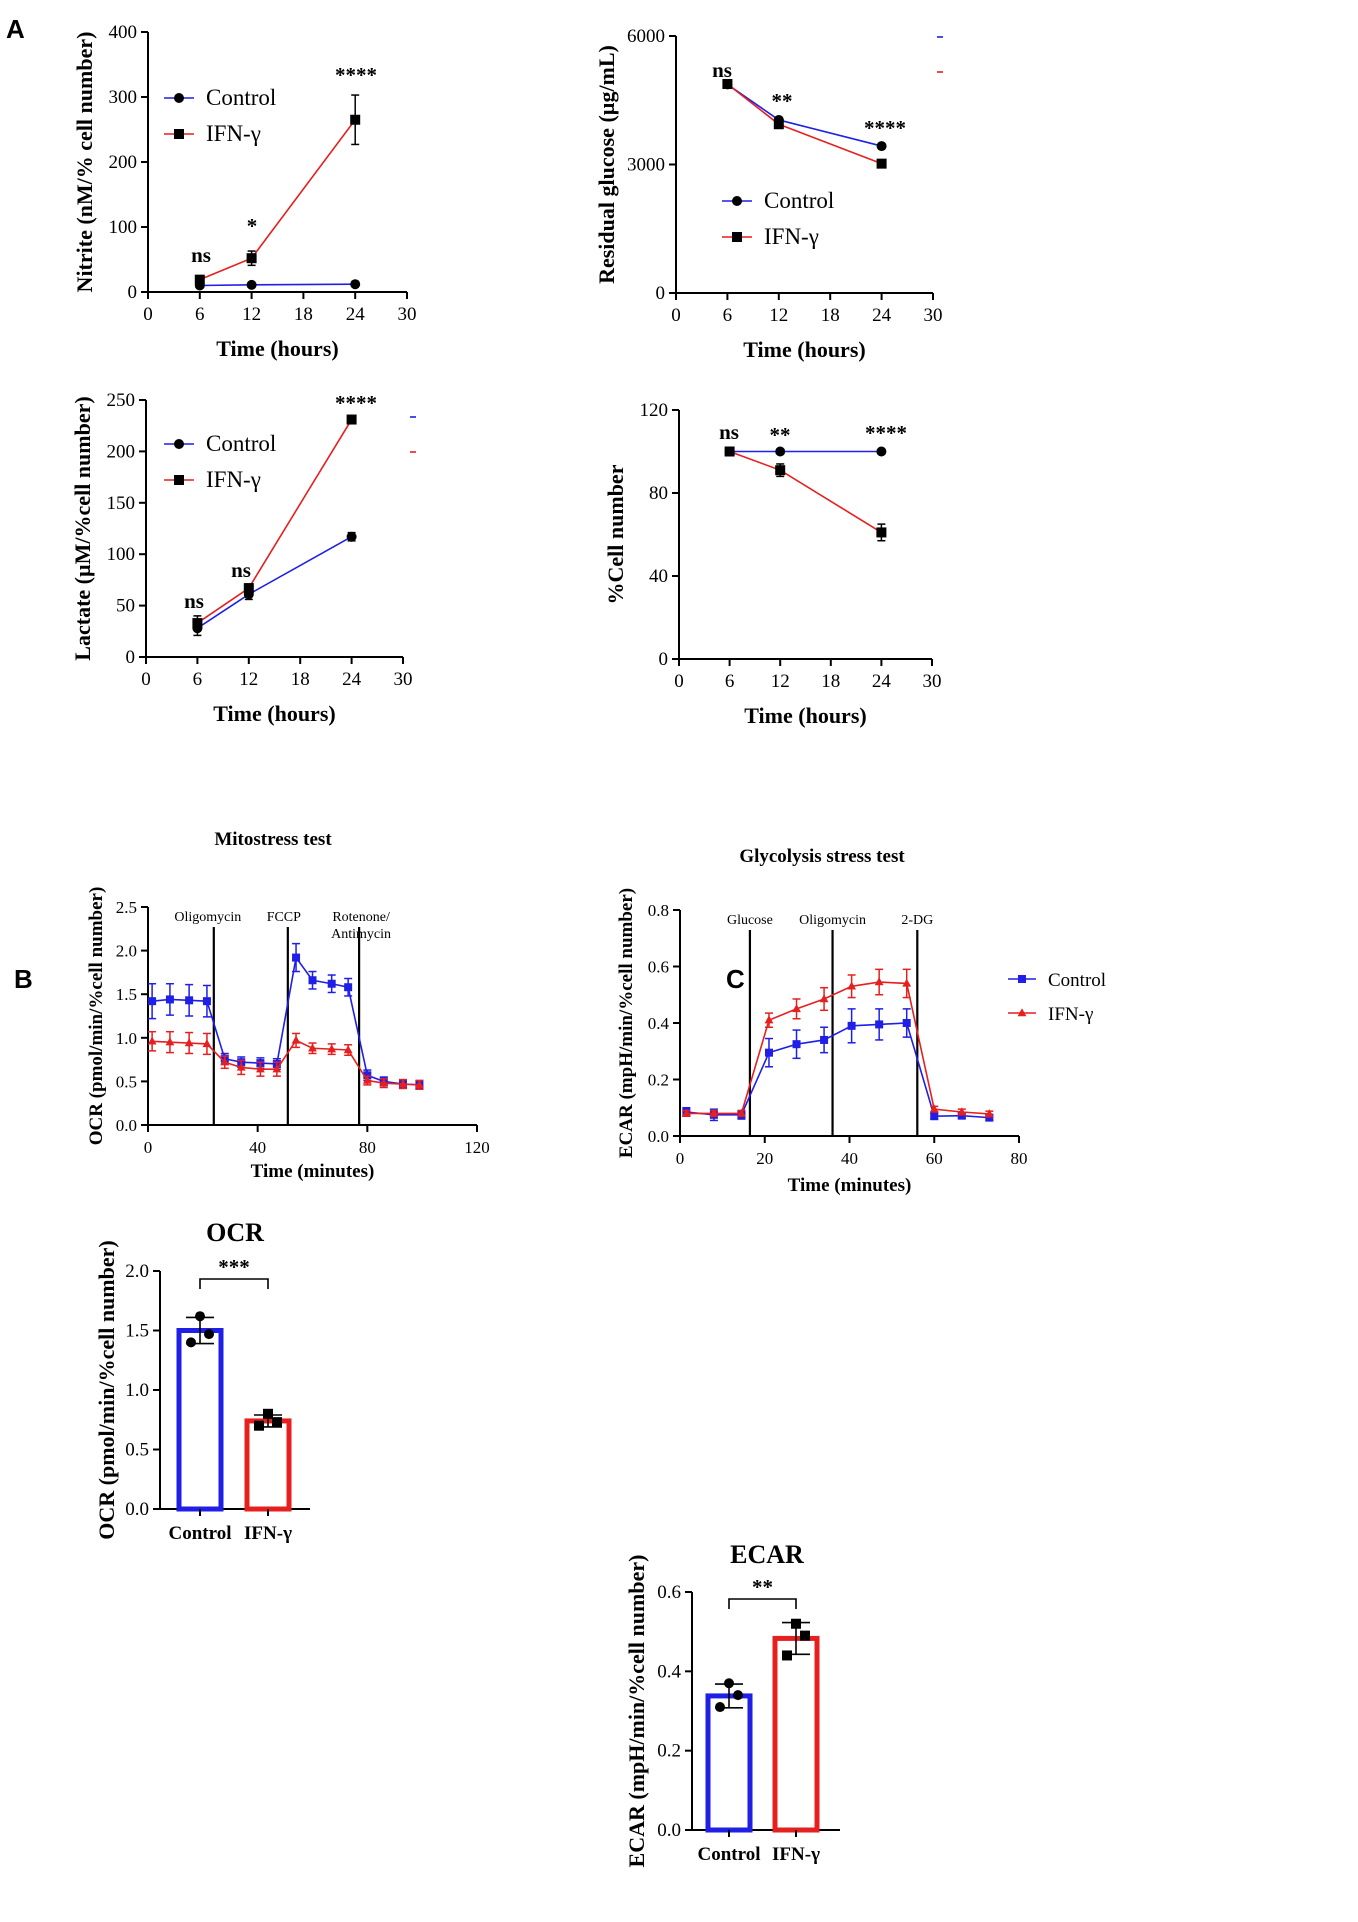 The height and width of the screenshot is (1922, 1358). I want to click on cellnum-y-axis-label: %Cell number, so click(615, 534).